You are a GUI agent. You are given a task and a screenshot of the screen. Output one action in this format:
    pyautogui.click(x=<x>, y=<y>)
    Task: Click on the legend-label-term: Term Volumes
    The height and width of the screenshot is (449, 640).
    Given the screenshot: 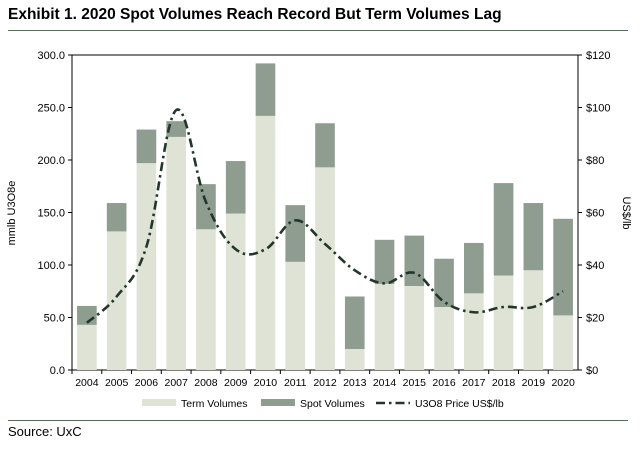 What is the action you would take?
    pyautogui.click(x=214, y=404)
    